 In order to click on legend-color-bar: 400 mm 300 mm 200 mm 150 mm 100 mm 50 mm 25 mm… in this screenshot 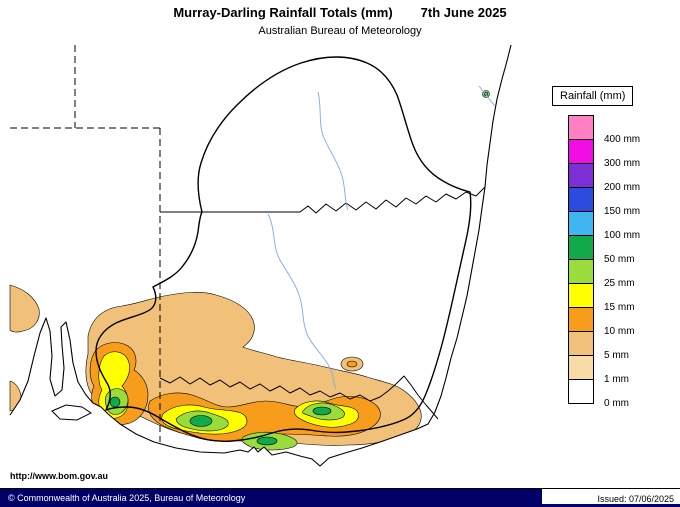, I will do `click(623, 262)`.